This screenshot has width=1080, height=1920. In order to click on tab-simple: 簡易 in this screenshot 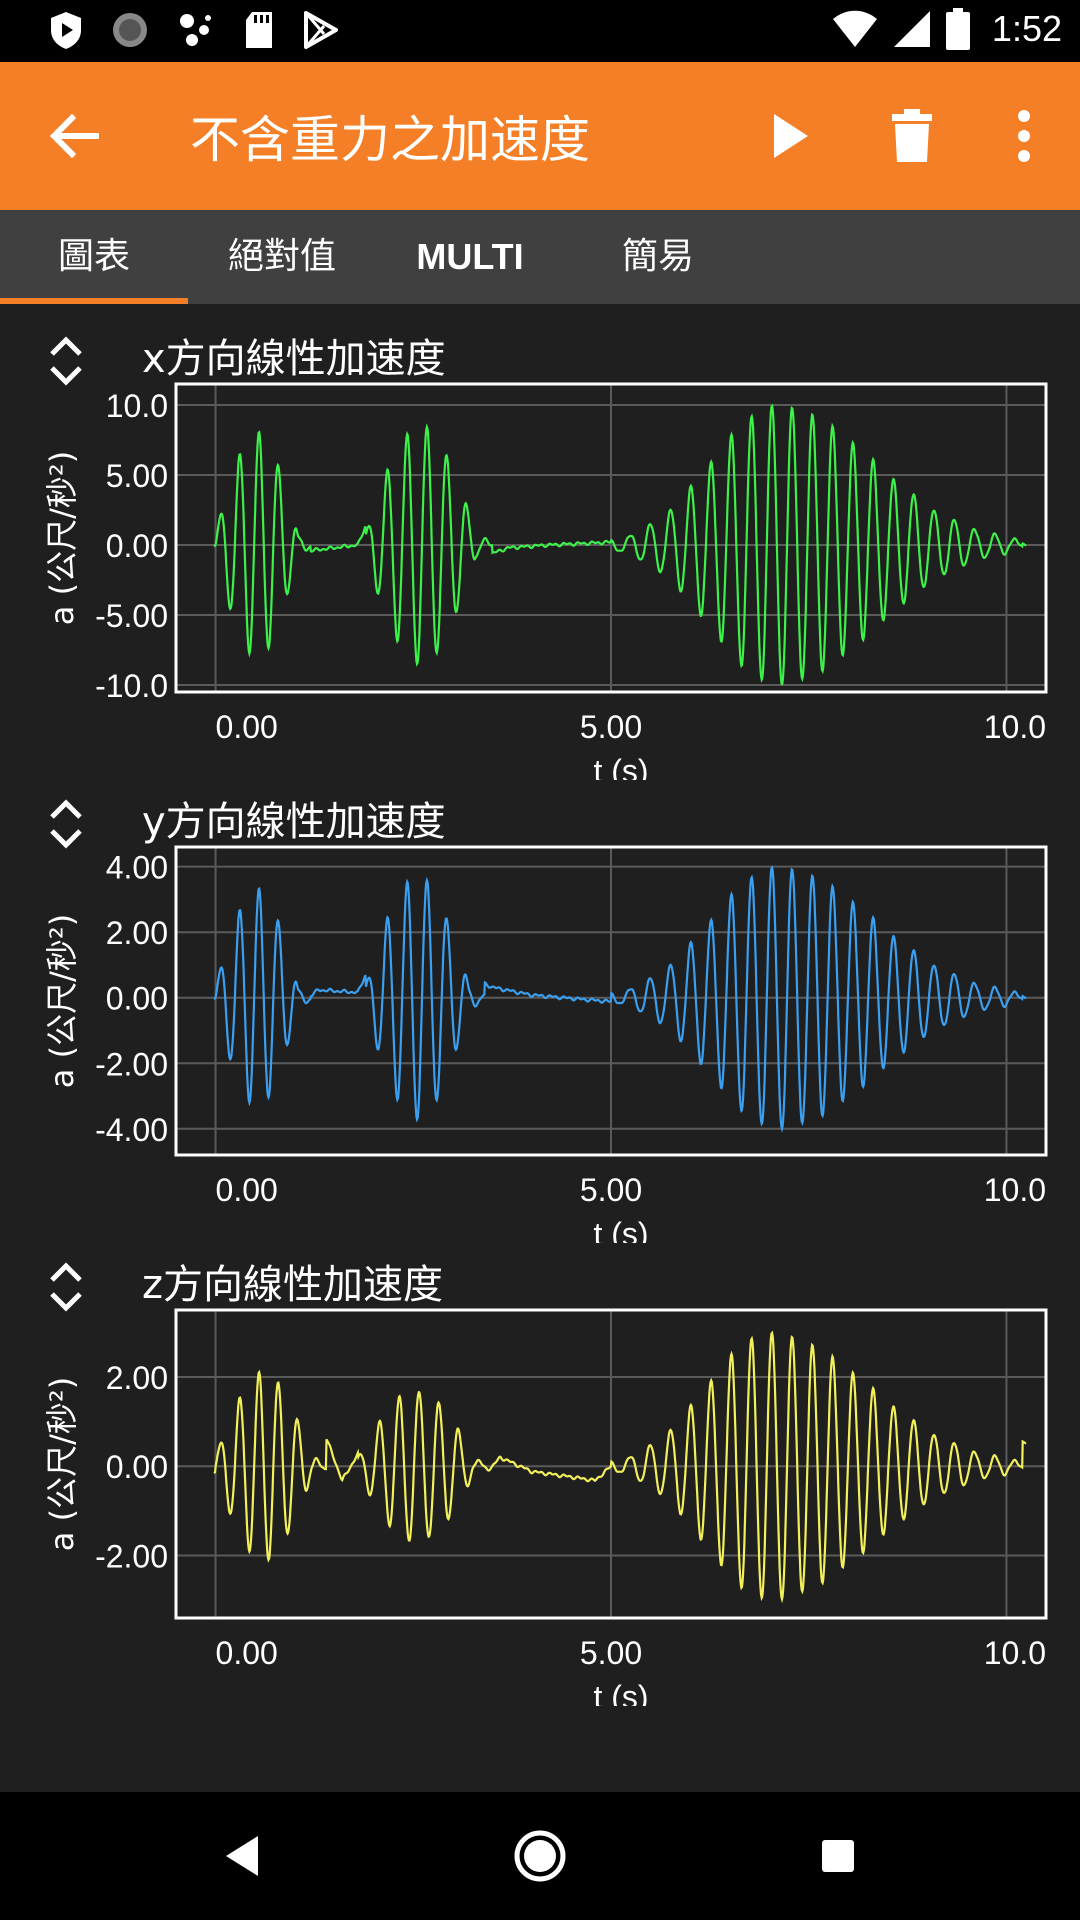, I will do `click(658, 257)`.